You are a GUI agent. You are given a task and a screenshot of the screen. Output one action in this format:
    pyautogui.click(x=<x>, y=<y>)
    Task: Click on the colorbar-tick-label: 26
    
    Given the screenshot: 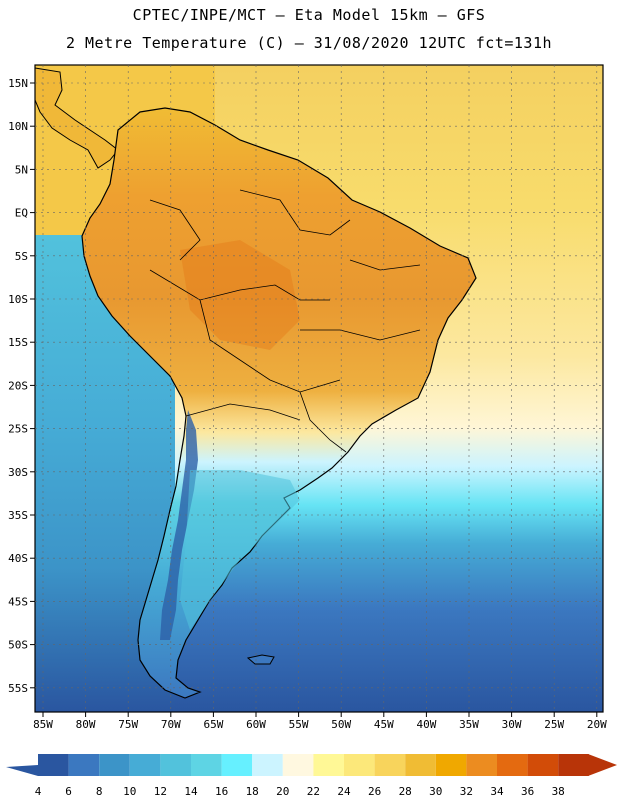 What is the action you would take?
    pyautogui.click(x=374, y=791)
    